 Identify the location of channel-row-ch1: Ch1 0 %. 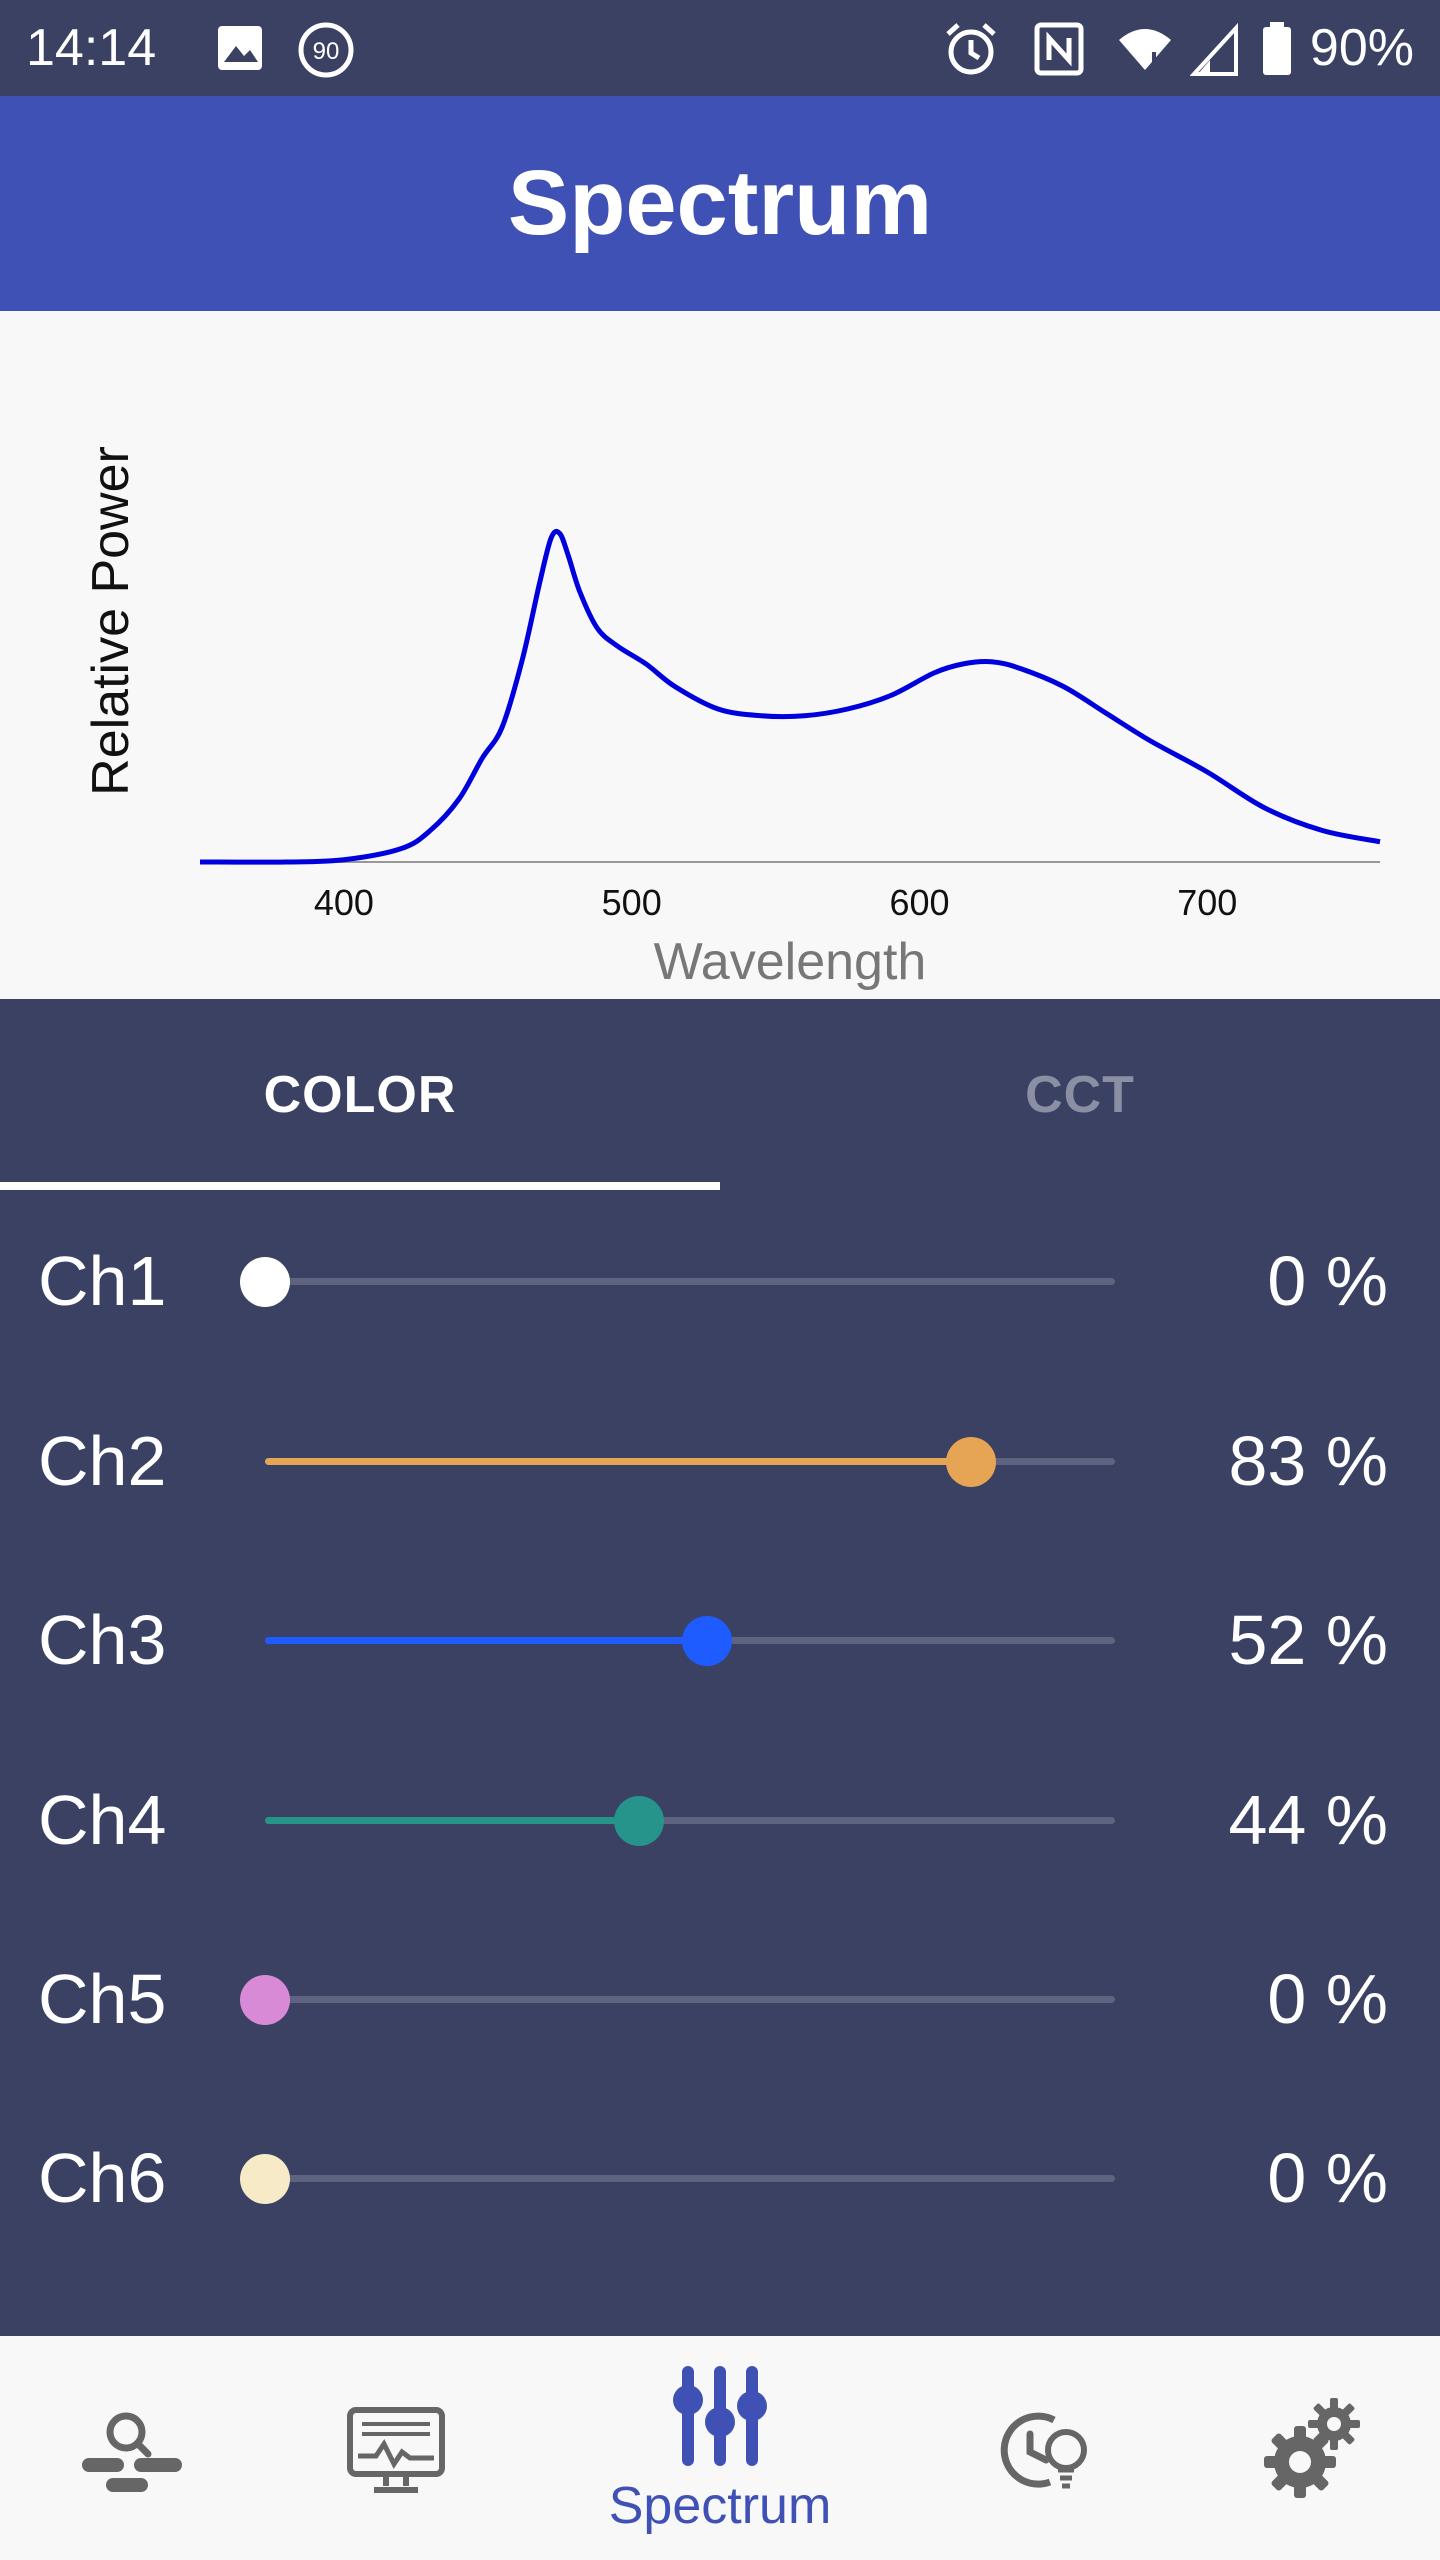
(720, 1281).